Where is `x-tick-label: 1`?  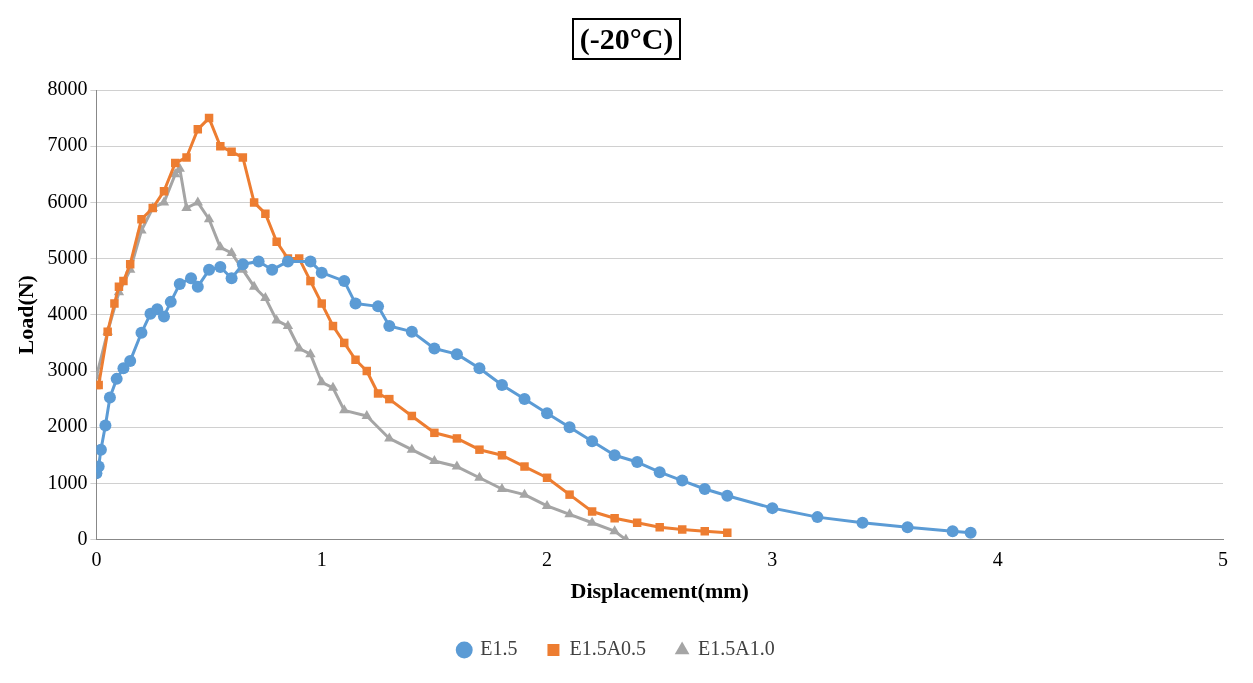 x-tick-label: 1 is located at coordinates (321, 558).